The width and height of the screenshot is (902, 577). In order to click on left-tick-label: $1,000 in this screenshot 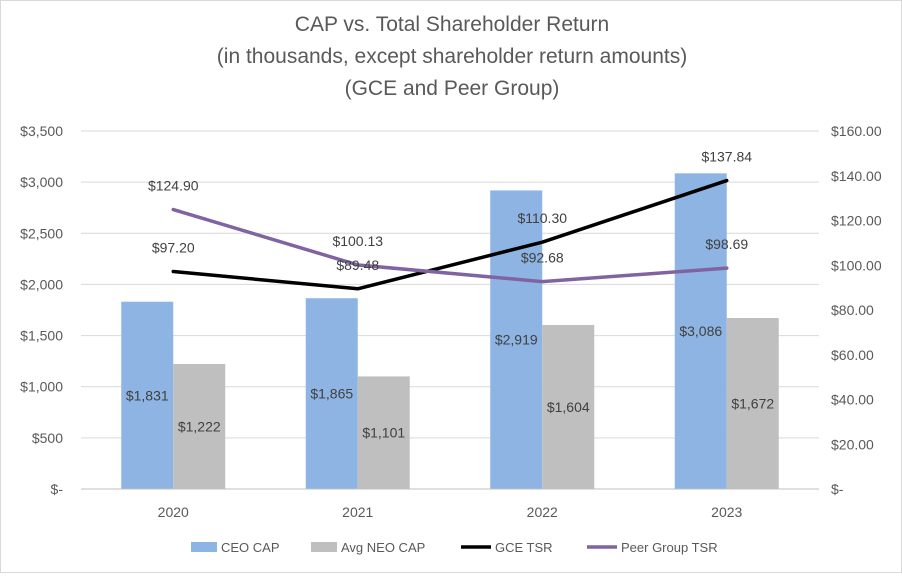, I will do `click(41, 387)`.